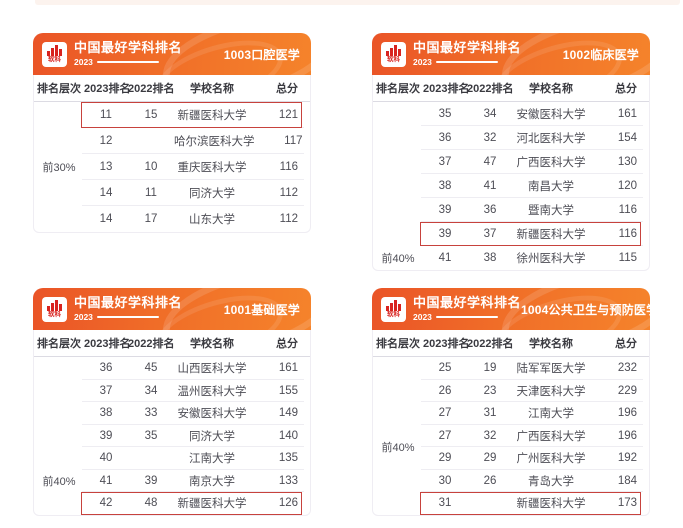 This screenshot has height=528, width=683. What do you see at coordinates (172, 115) in the screenshot?
I see `table-row-highlighted: 11 15 新疆医科大学 121` at bounding box center [172, 115].